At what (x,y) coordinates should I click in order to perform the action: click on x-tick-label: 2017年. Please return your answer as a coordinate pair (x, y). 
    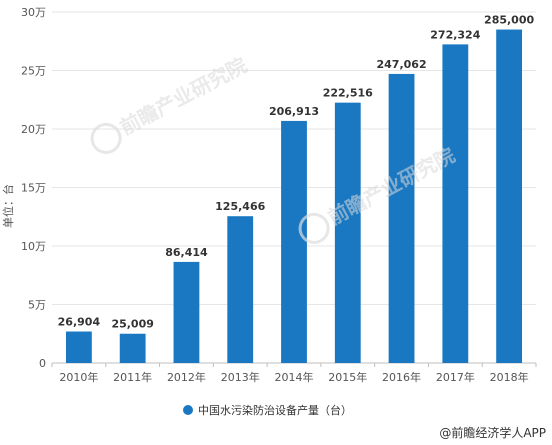
    Looking at the image, I should click on (455, 377).